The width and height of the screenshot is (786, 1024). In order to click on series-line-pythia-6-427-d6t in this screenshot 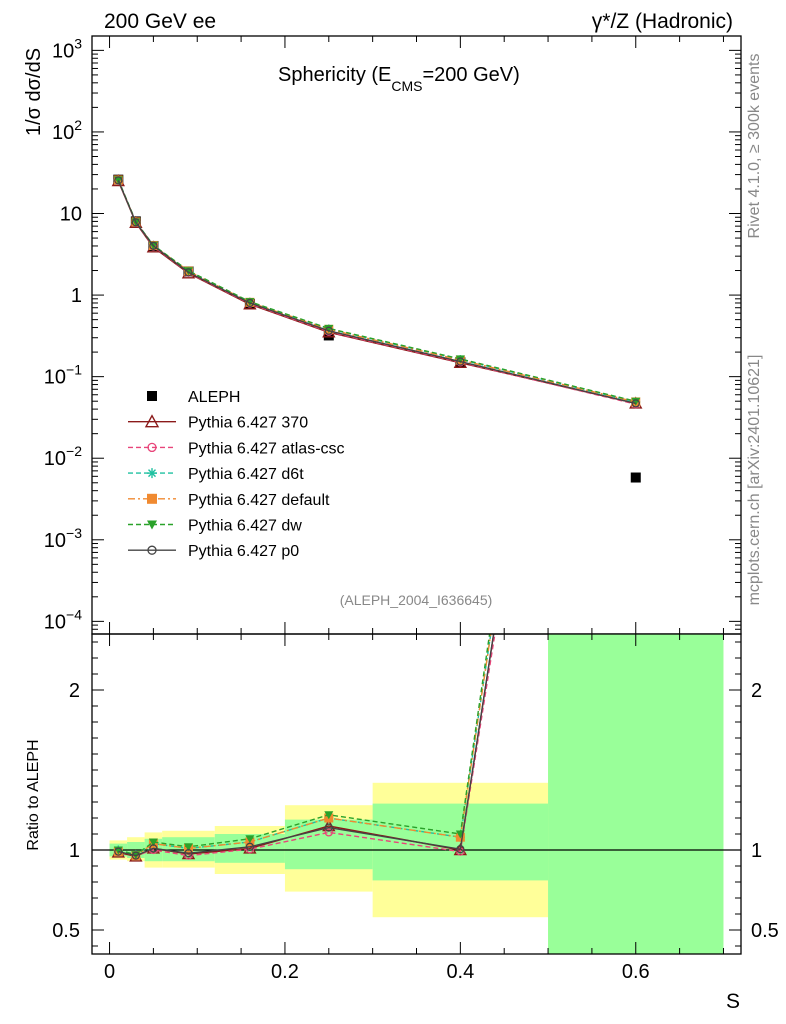, I will do `click(376, 291)`.